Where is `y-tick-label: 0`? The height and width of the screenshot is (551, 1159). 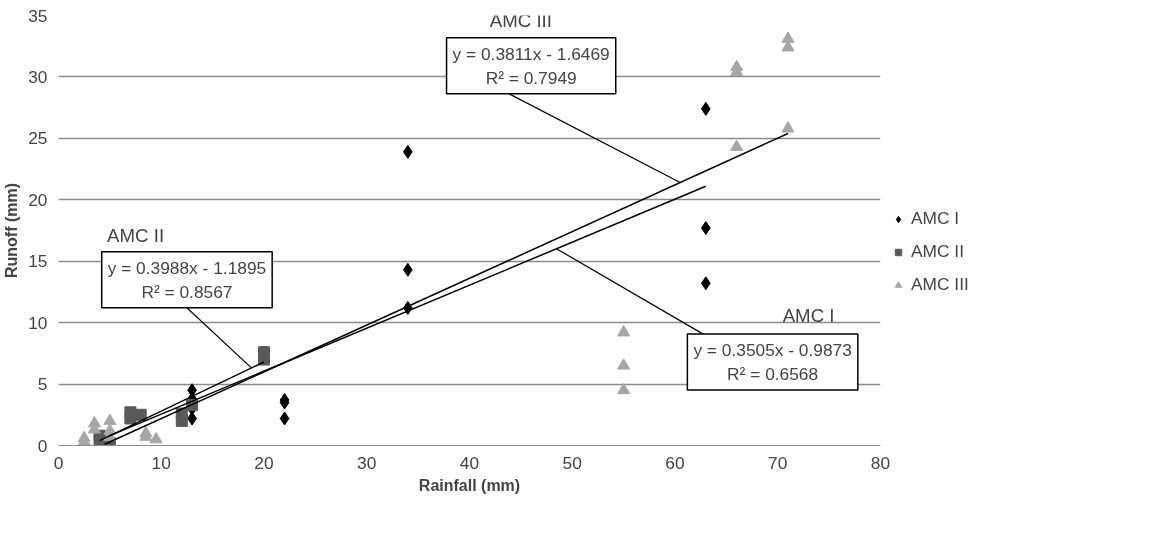
y-tick-label: 0 is located at coordinates (42, 445).